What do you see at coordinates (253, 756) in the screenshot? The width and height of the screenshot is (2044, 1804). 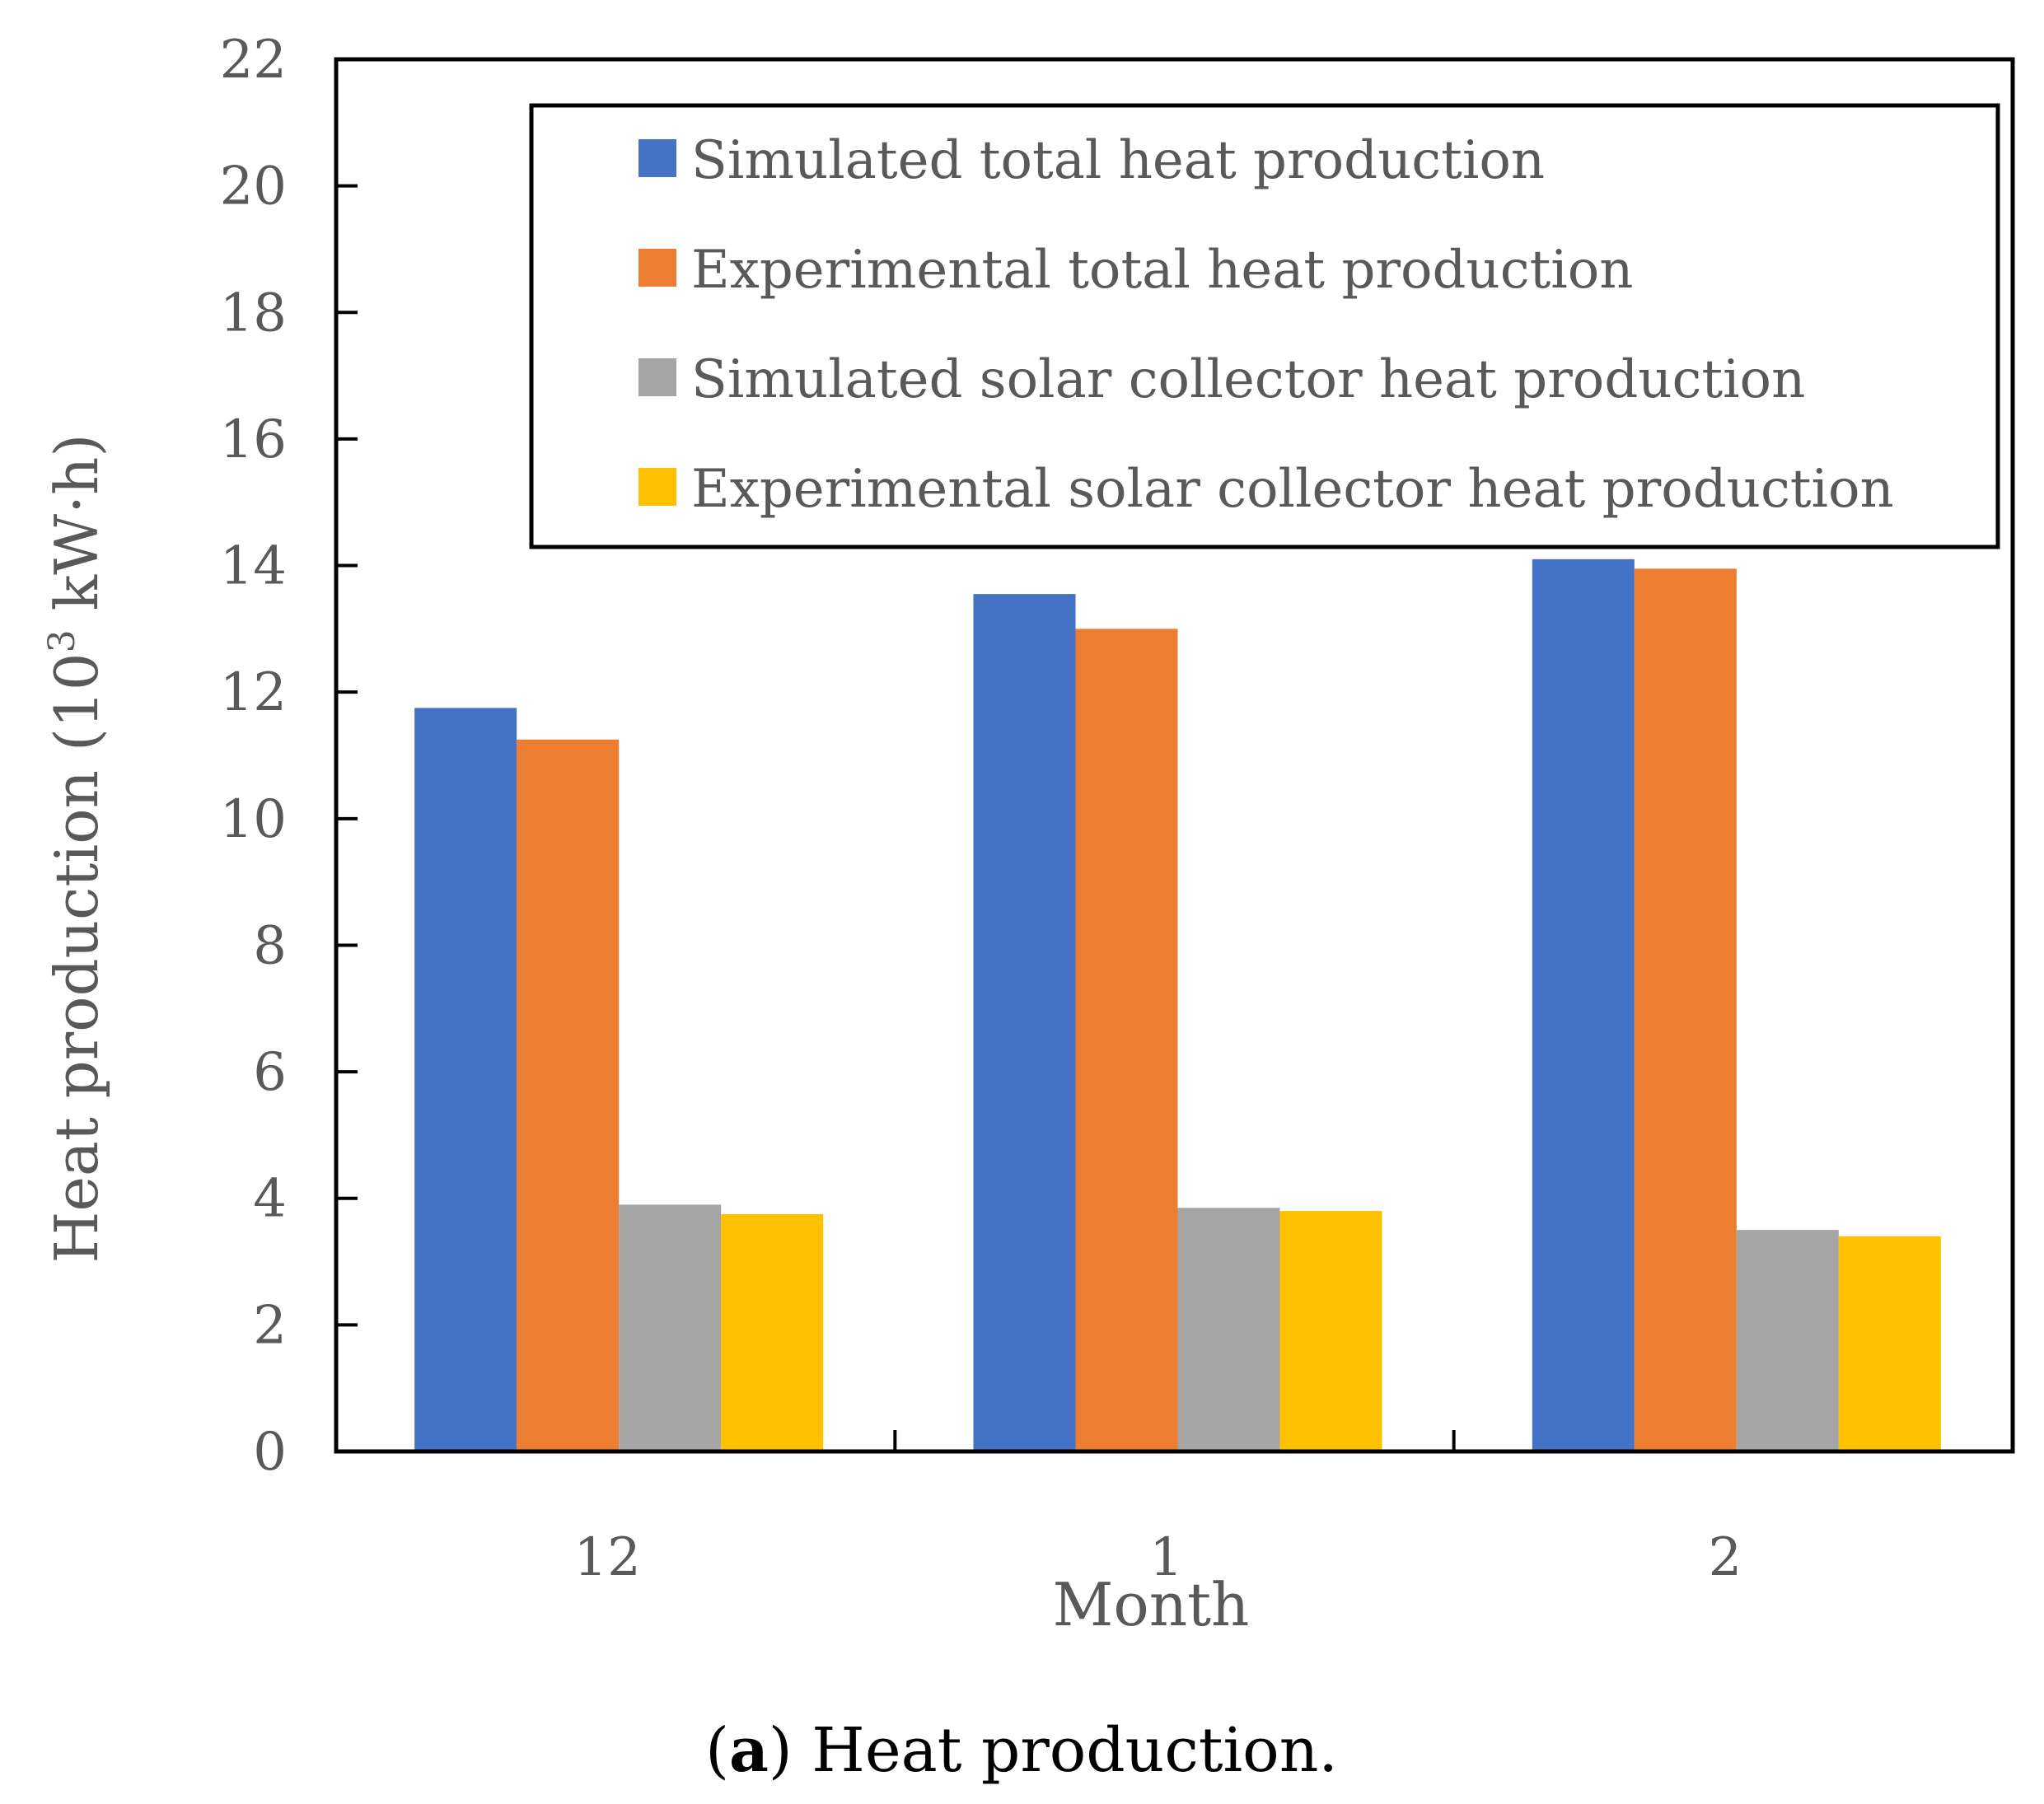 I see `y-axis-tick-labels: 0 2 4 6 8 10 12 14 16 18 20 22` at bounding box center [253, 756].